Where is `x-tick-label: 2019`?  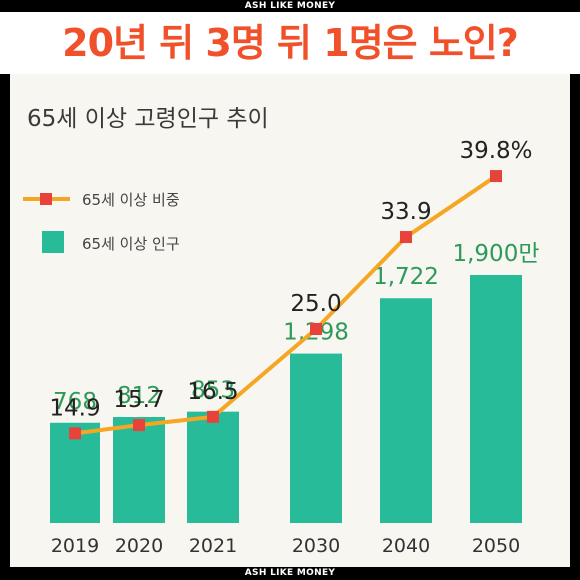
x-tick-label: 2019 is located at coordinates (75, 546).